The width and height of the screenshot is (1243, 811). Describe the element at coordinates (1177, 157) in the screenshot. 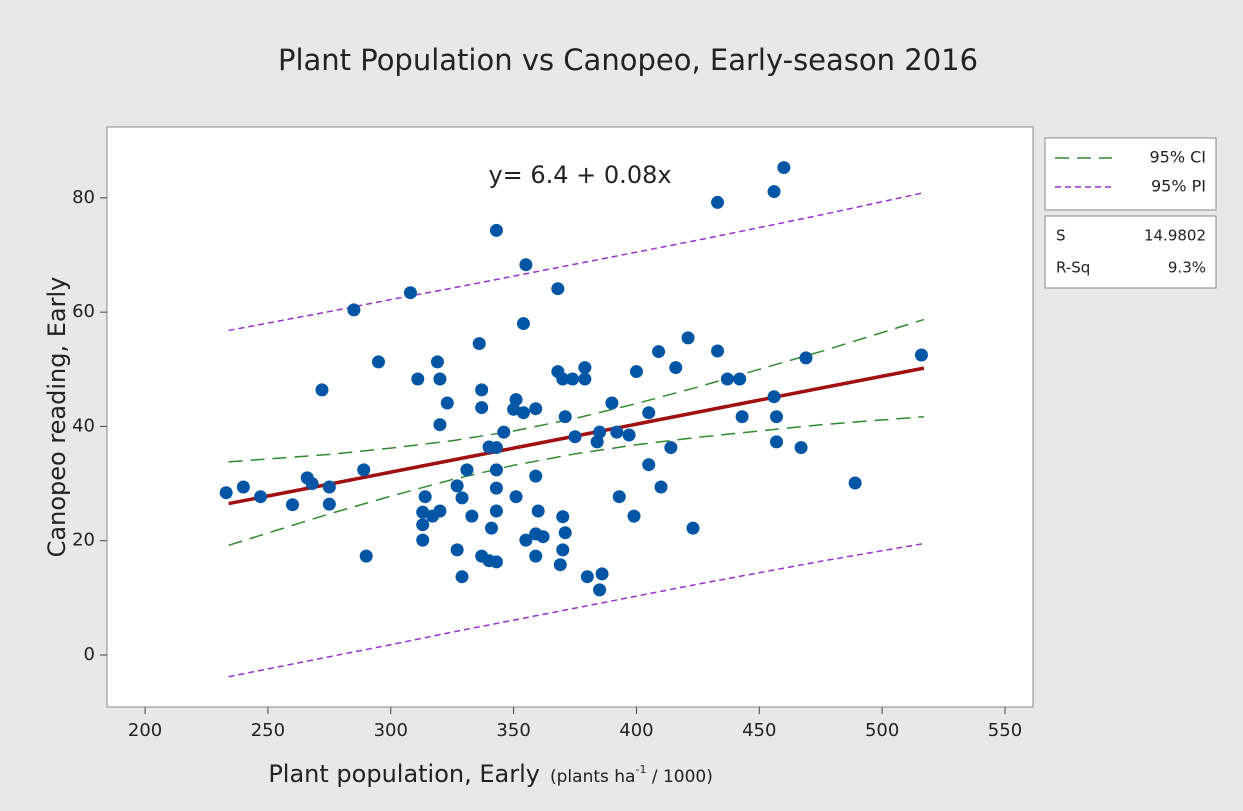

I see `legend-label: 95% CI` at that location.